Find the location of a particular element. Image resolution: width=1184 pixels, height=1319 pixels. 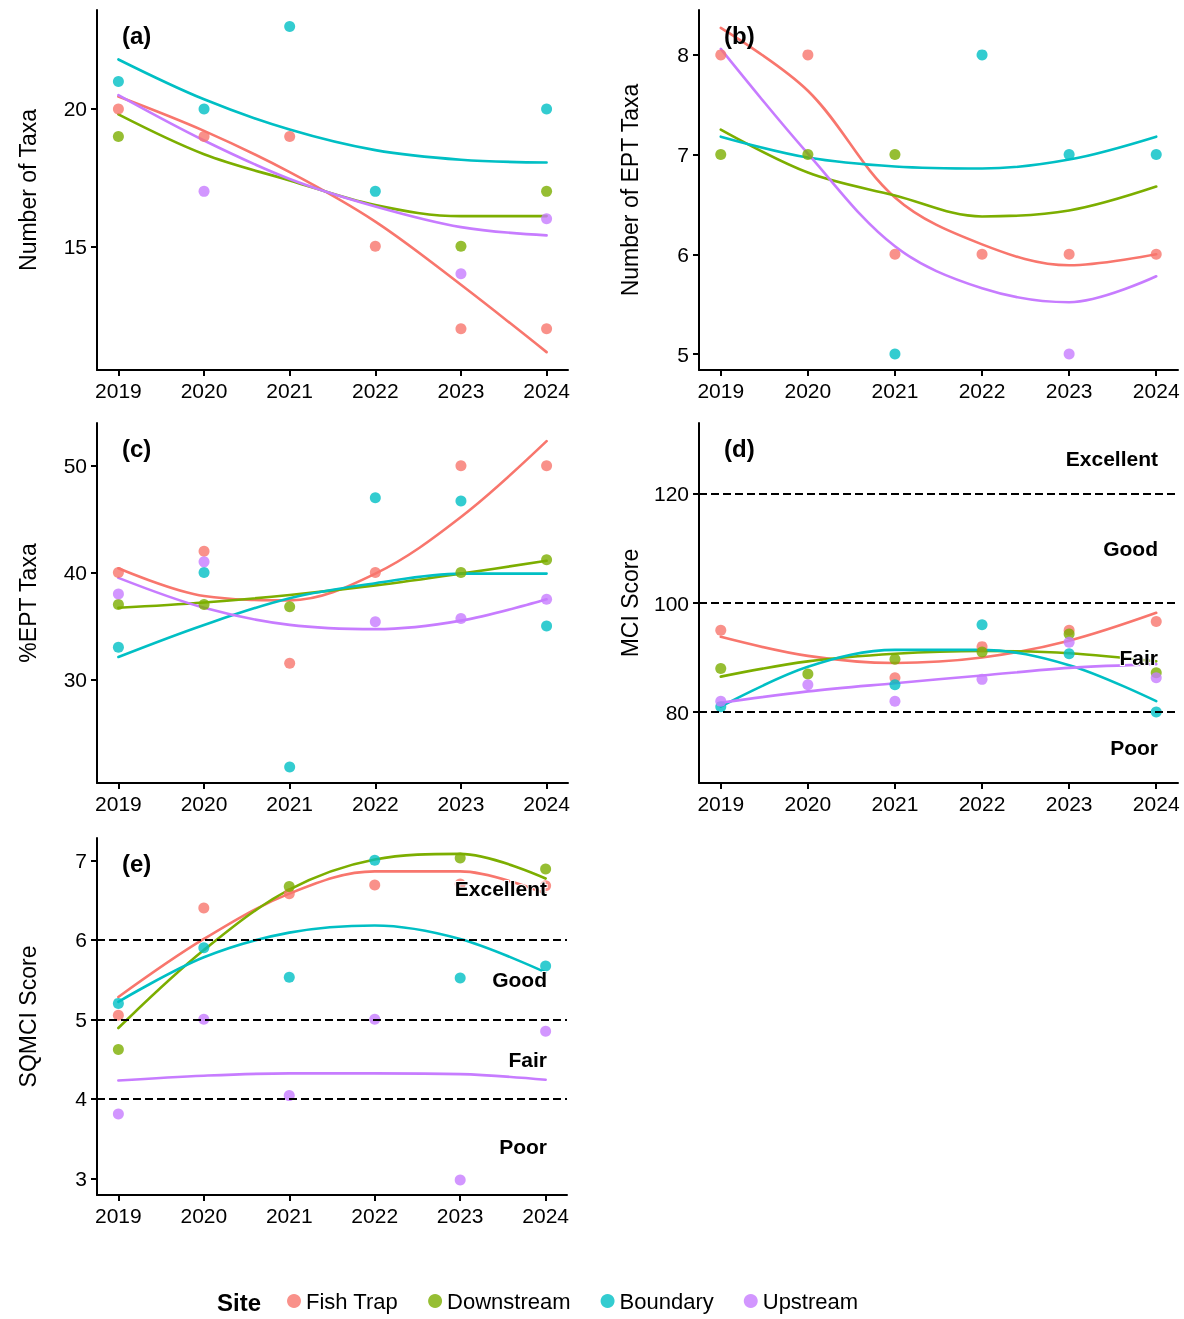

y-tick-label: 20 is located at coordinates (75, 109).